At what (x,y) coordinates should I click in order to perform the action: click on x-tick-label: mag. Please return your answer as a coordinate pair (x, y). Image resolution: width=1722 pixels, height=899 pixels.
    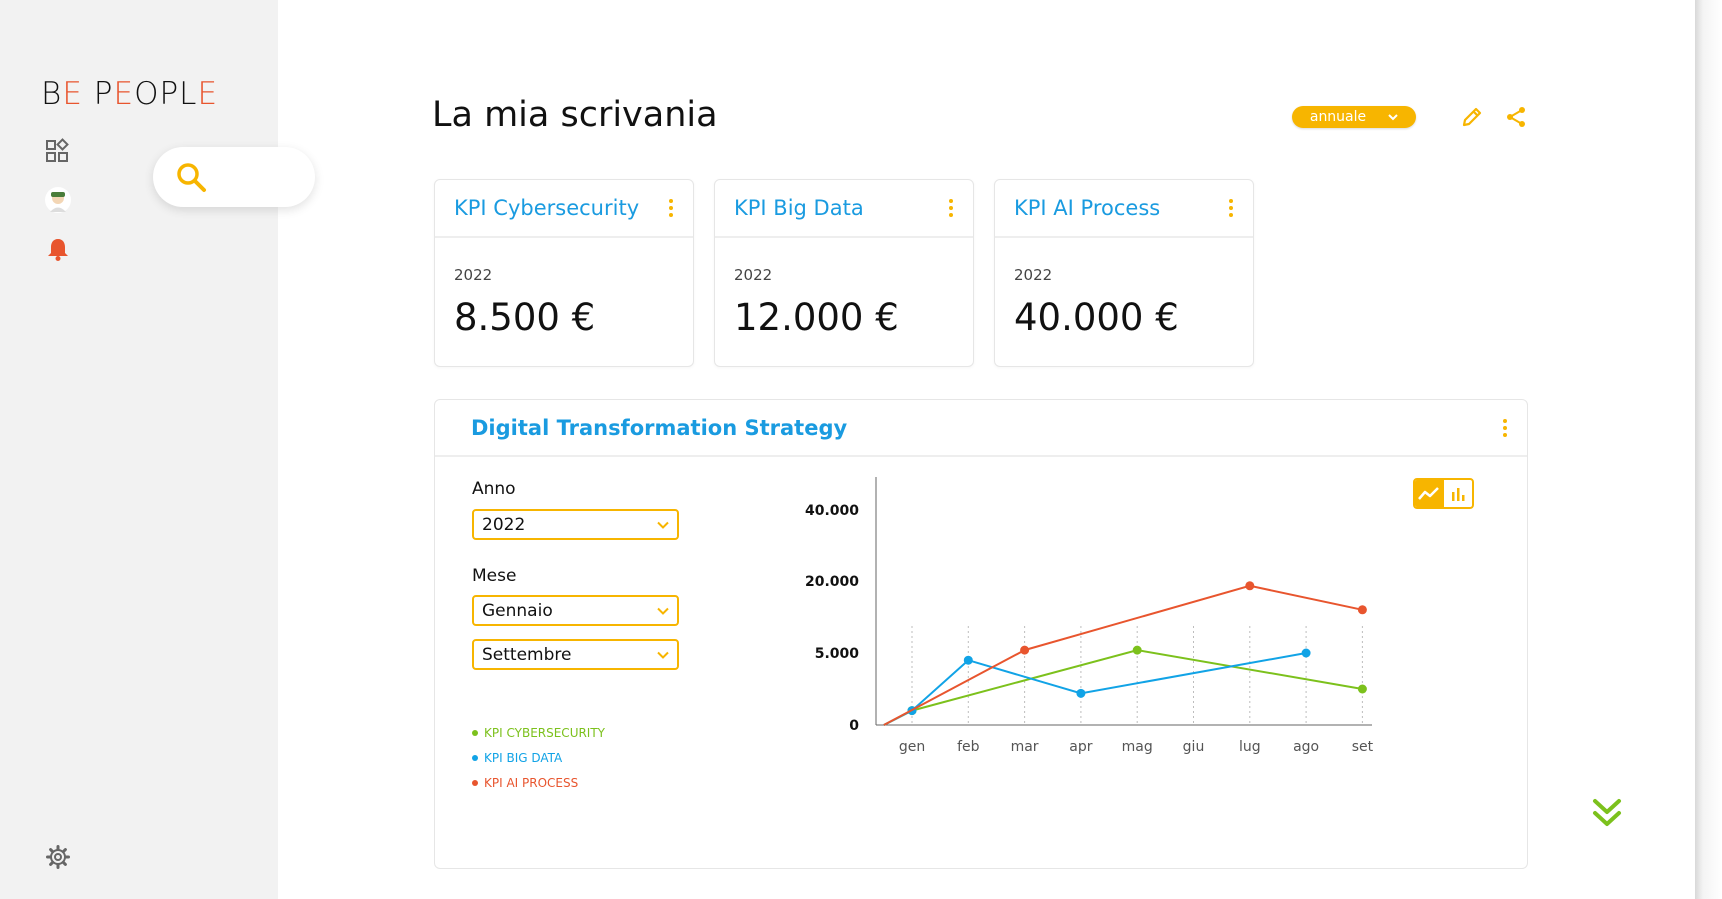
    Looking at the image, I should click on (1137, 747).